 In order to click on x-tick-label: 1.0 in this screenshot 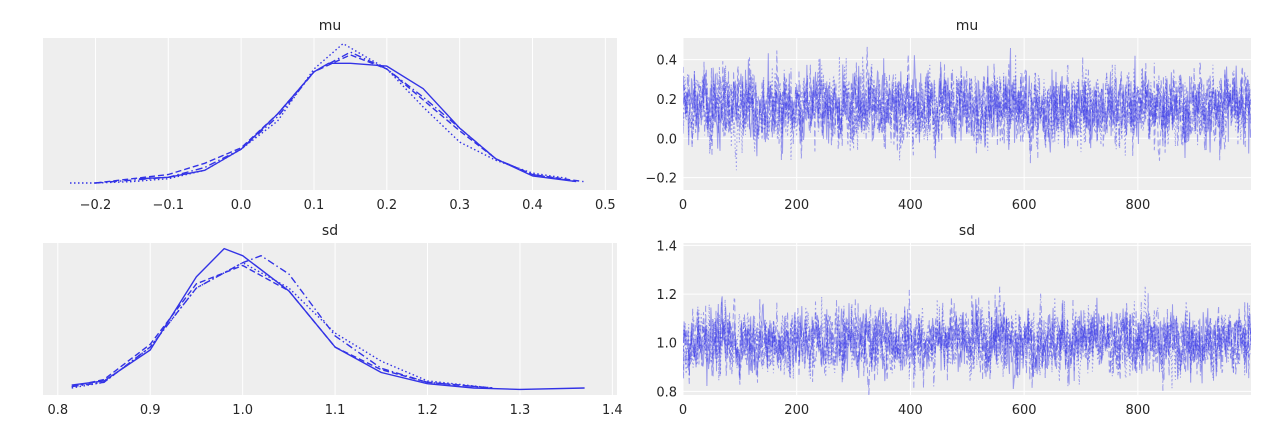, I will do `click(242, 410)`.